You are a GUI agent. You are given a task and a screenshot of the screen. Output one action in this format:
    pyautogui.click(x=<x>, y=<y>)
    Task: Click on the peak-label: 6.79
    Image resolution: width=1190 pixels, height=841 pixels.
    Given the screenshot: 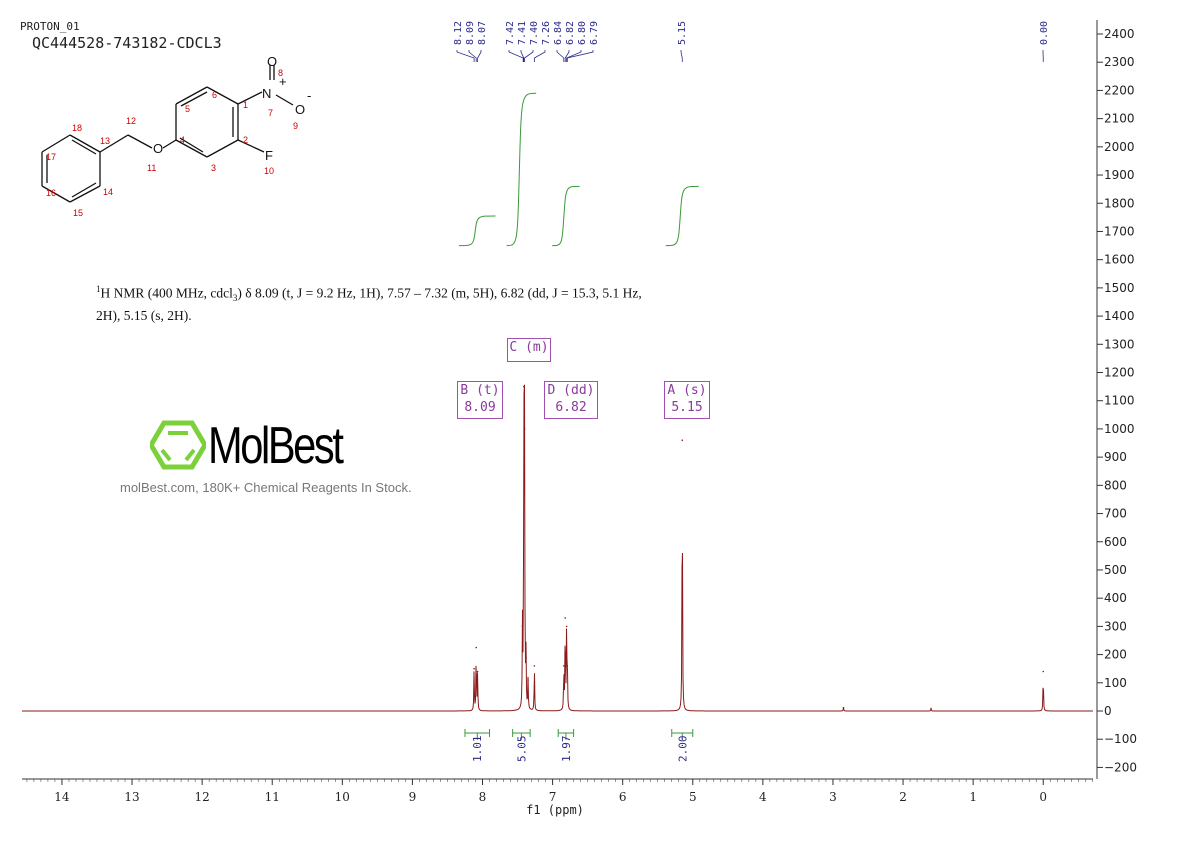 What is the action you would take?
    pyautogui.click(x=594, y=33)
    